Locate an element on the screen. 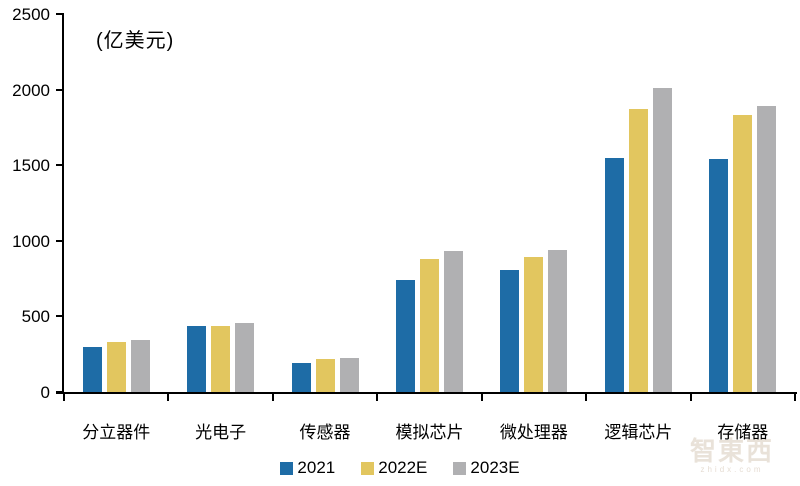  bar-2021-光电子 is located at coordinates (197, 359).